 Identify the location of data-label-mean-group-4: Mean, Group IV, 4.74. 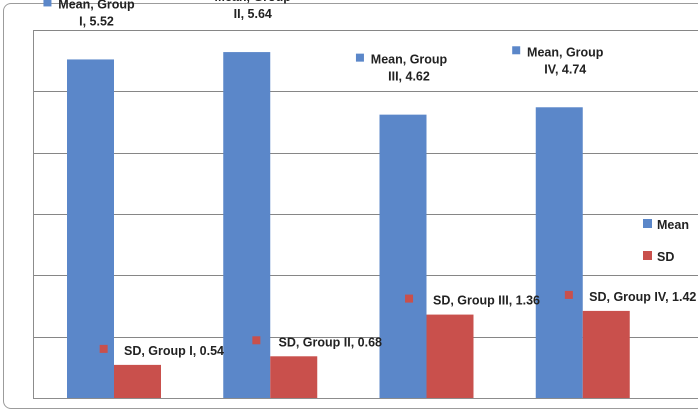
(558, 60).